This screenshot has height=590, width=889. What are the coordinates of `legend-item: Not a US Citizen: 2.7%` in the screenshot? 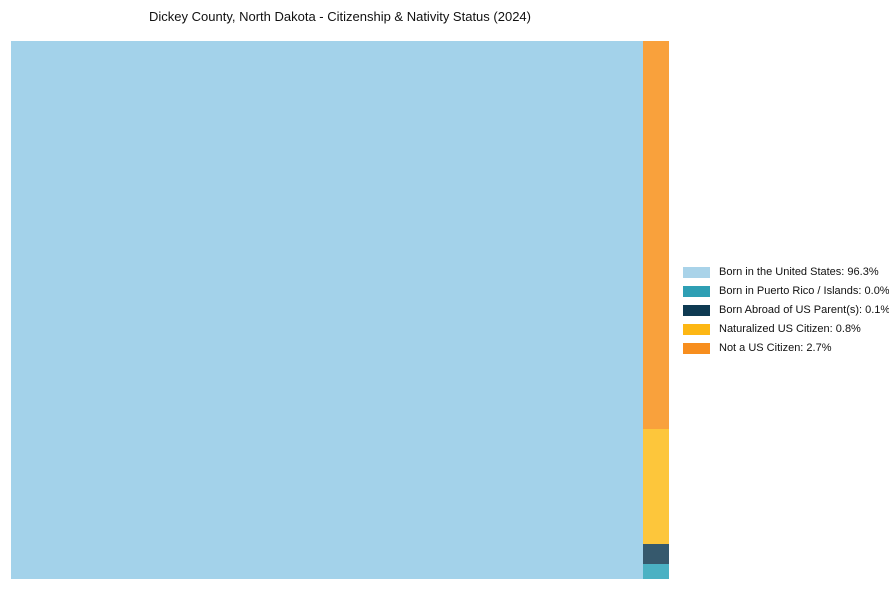 It's located at (786, 348).